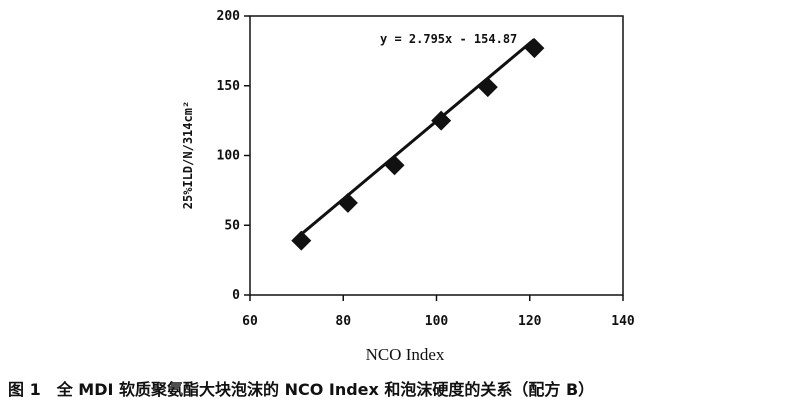 This screenshot has height=409, width=805. What do you see at coordinates (343, 321) in the screenshot?
I see `x-tick-label: 80` at bounding box center [343, 321].